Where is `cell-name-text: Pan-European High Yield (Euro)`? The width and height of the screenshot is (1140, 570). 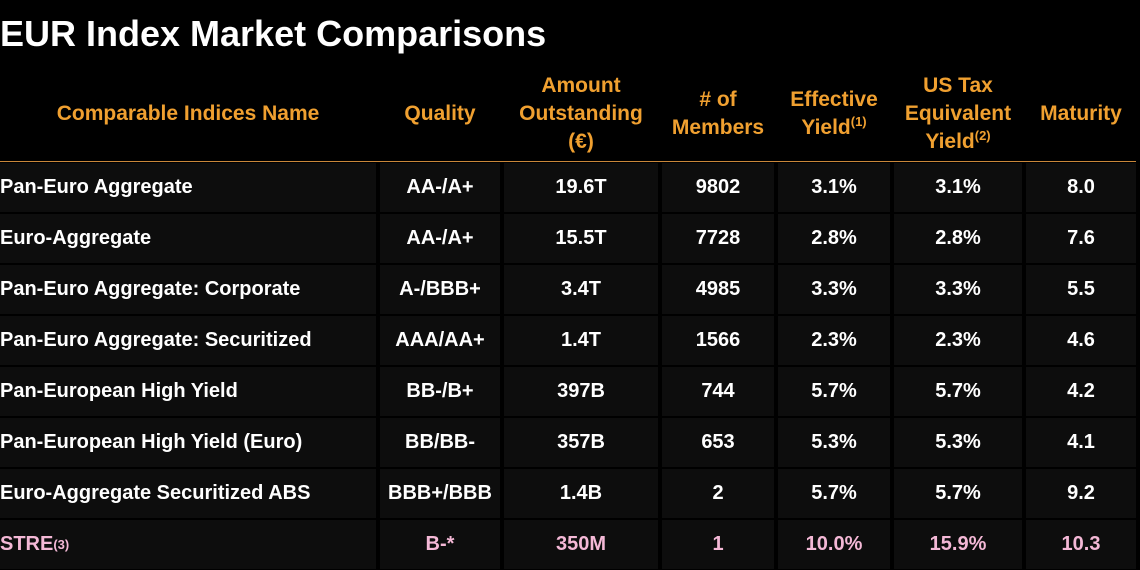 cell-name-text: Pan-European High Yield (Euro) is located at coordinates (151, 442).